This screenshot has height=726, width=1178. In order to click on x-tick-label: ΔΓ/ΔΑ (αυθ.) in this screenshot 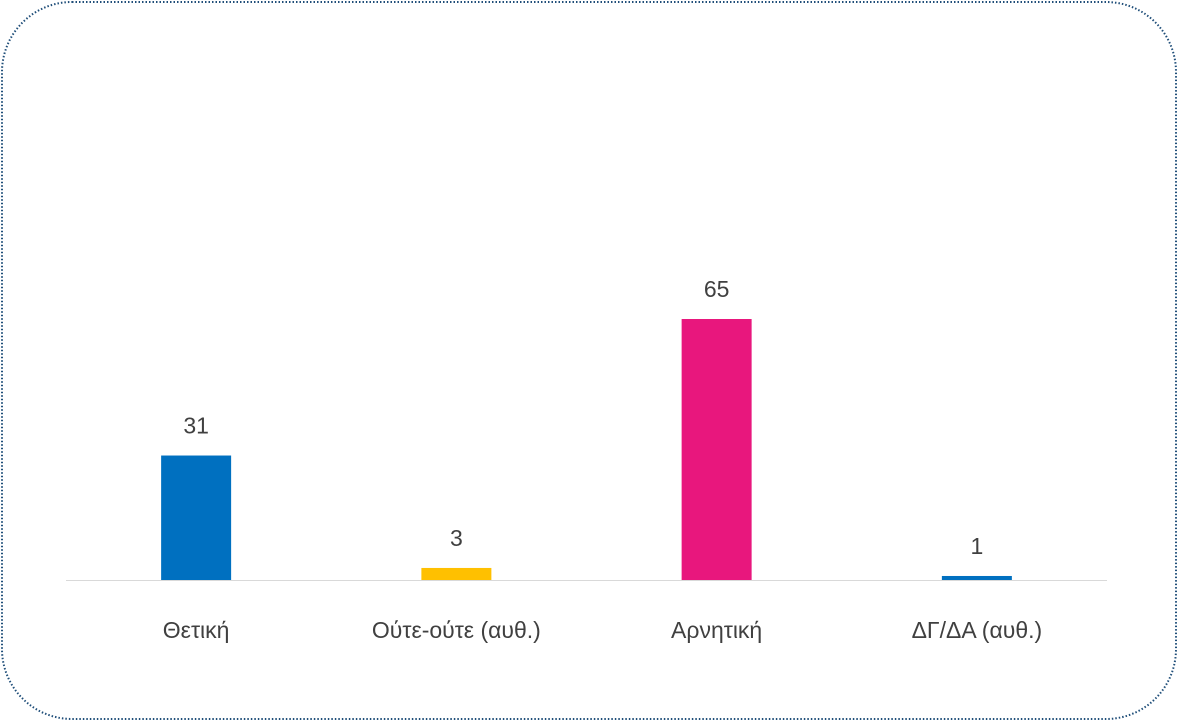, I will do `click(977, 630)`.